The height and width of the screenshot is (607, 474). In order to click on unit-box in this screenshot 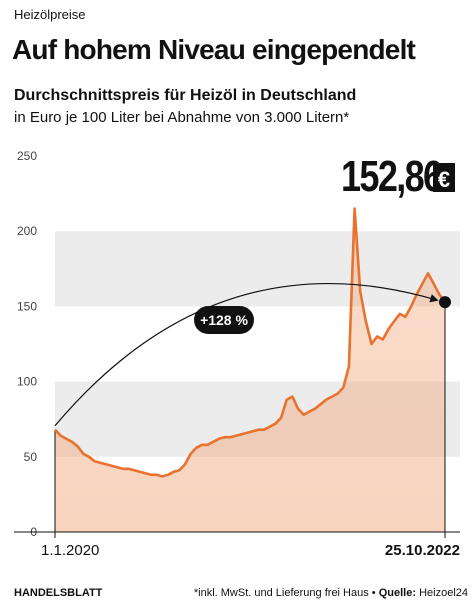, I will do `click(444, 177)`.